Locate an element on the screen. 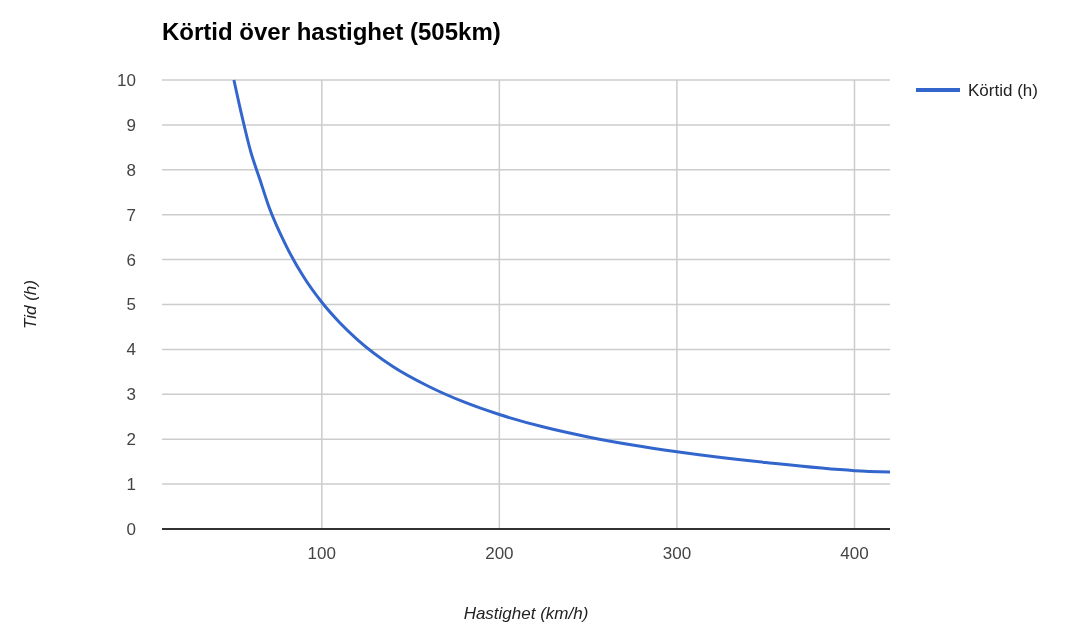  x-tick-label: 300 is located at coordinates (677, 553).